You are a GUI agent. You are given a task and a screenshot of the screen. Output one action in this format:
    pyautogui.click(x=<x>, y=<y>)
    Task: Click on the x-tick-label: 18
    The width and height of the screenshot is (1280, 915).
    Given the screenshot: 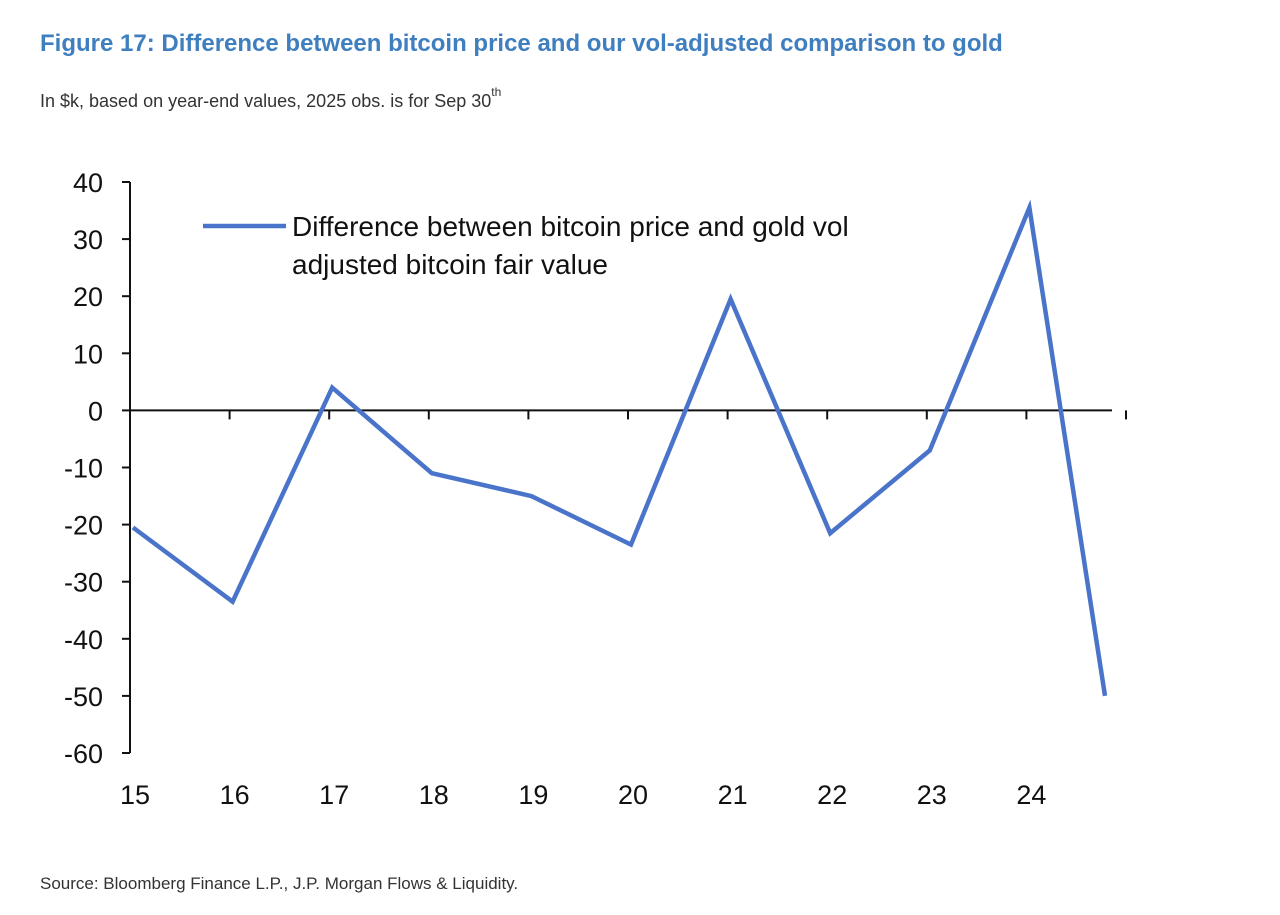 What is the action you would take?
    pyautogui.click(x=434, y=795)
    